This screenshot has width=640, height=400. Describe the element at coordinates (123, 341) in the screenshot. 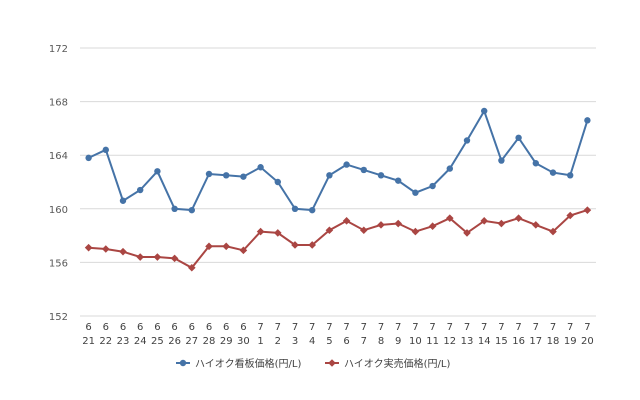

I see `x-tick-day: 23` at that location.